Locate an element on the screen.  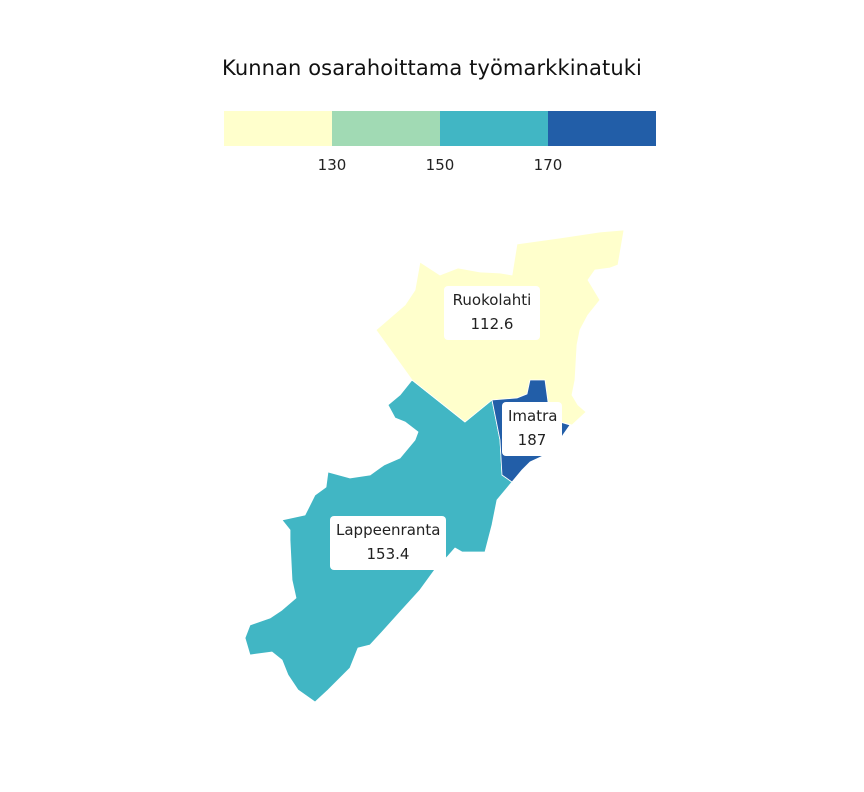
legend-tick-130: 130 is located at coordinates (332, 165).